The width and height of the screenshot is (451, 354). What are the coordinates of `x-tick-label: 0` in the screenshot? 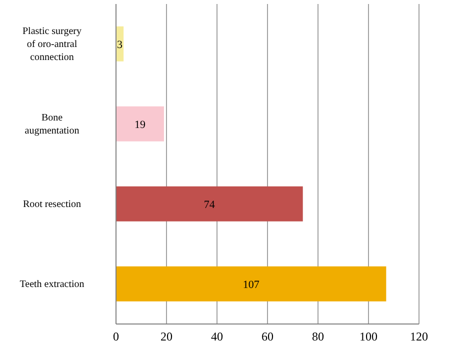 It's located at (116, 337).